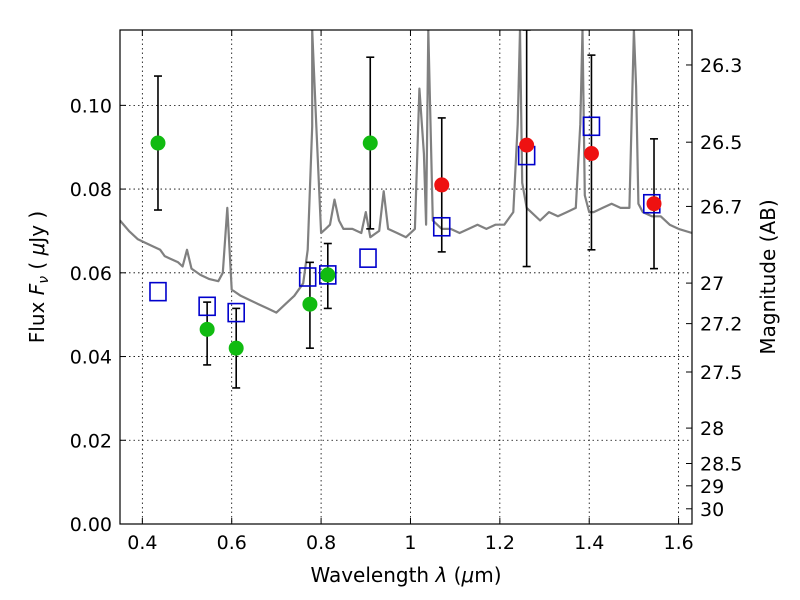 This screenshot has height=600, width=800. Describe the element at coordinates (410, 543) in the screenshot. I see `x-tick-label: 1` at that location.